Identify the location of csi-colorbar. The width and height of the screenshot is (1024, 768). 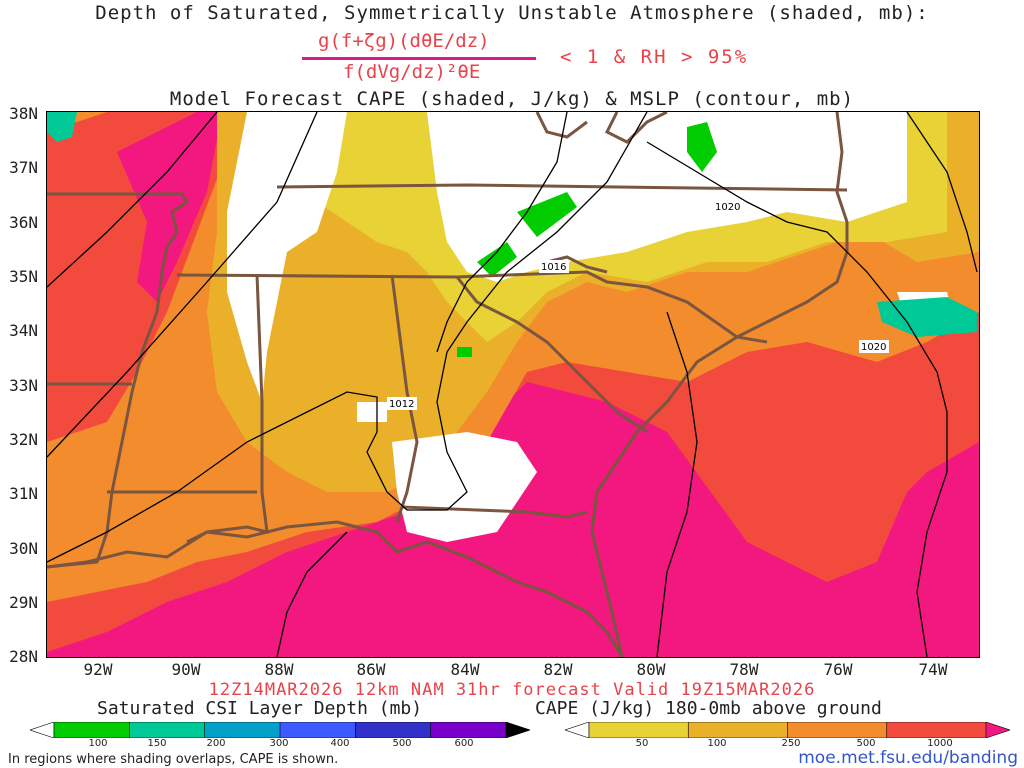
(280, 730).